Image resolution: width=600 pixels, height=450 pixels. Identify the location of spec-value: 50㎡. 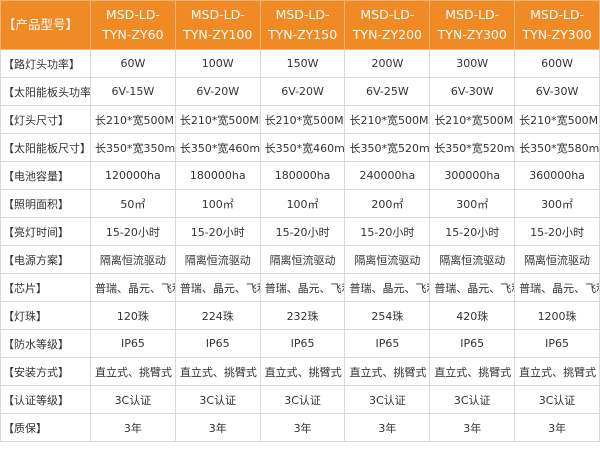
(133, 203).